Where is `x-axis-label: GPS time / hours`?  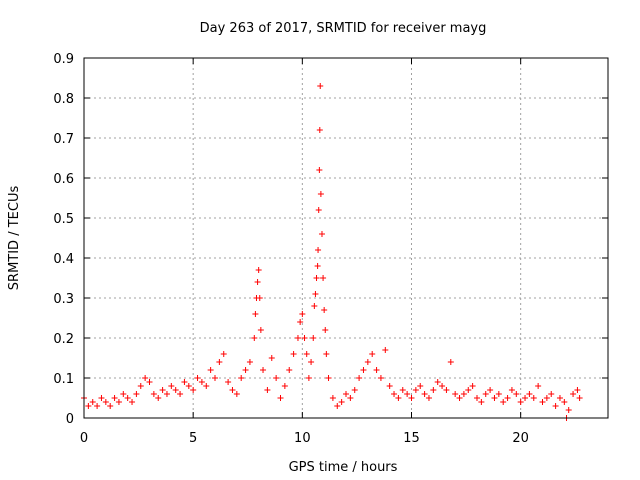 x-axis-label: GPS time / hours is located at coordinates (343, 467).